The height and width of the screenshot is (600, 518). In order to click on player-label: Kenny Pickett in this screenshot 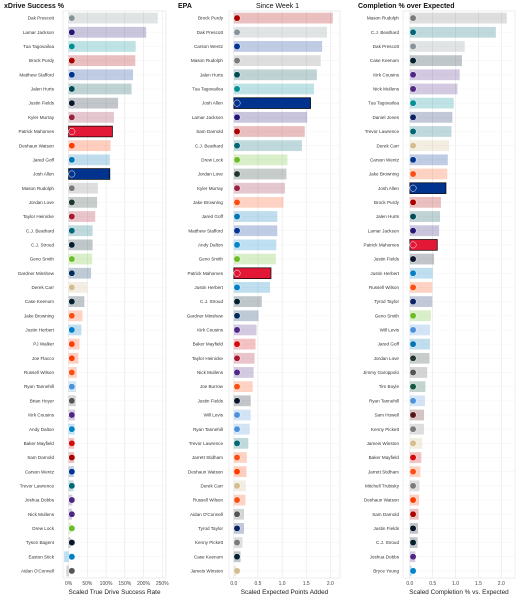, I will do `click(385, 429)`.